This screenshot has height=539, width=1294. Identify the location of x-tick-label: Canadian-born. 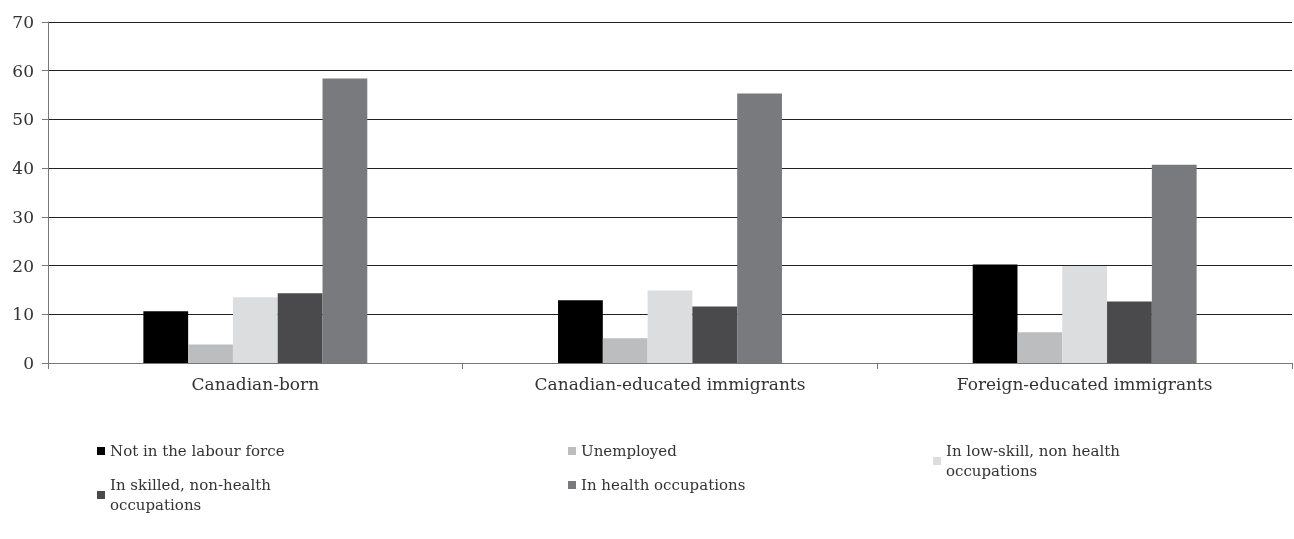
(255, 383).